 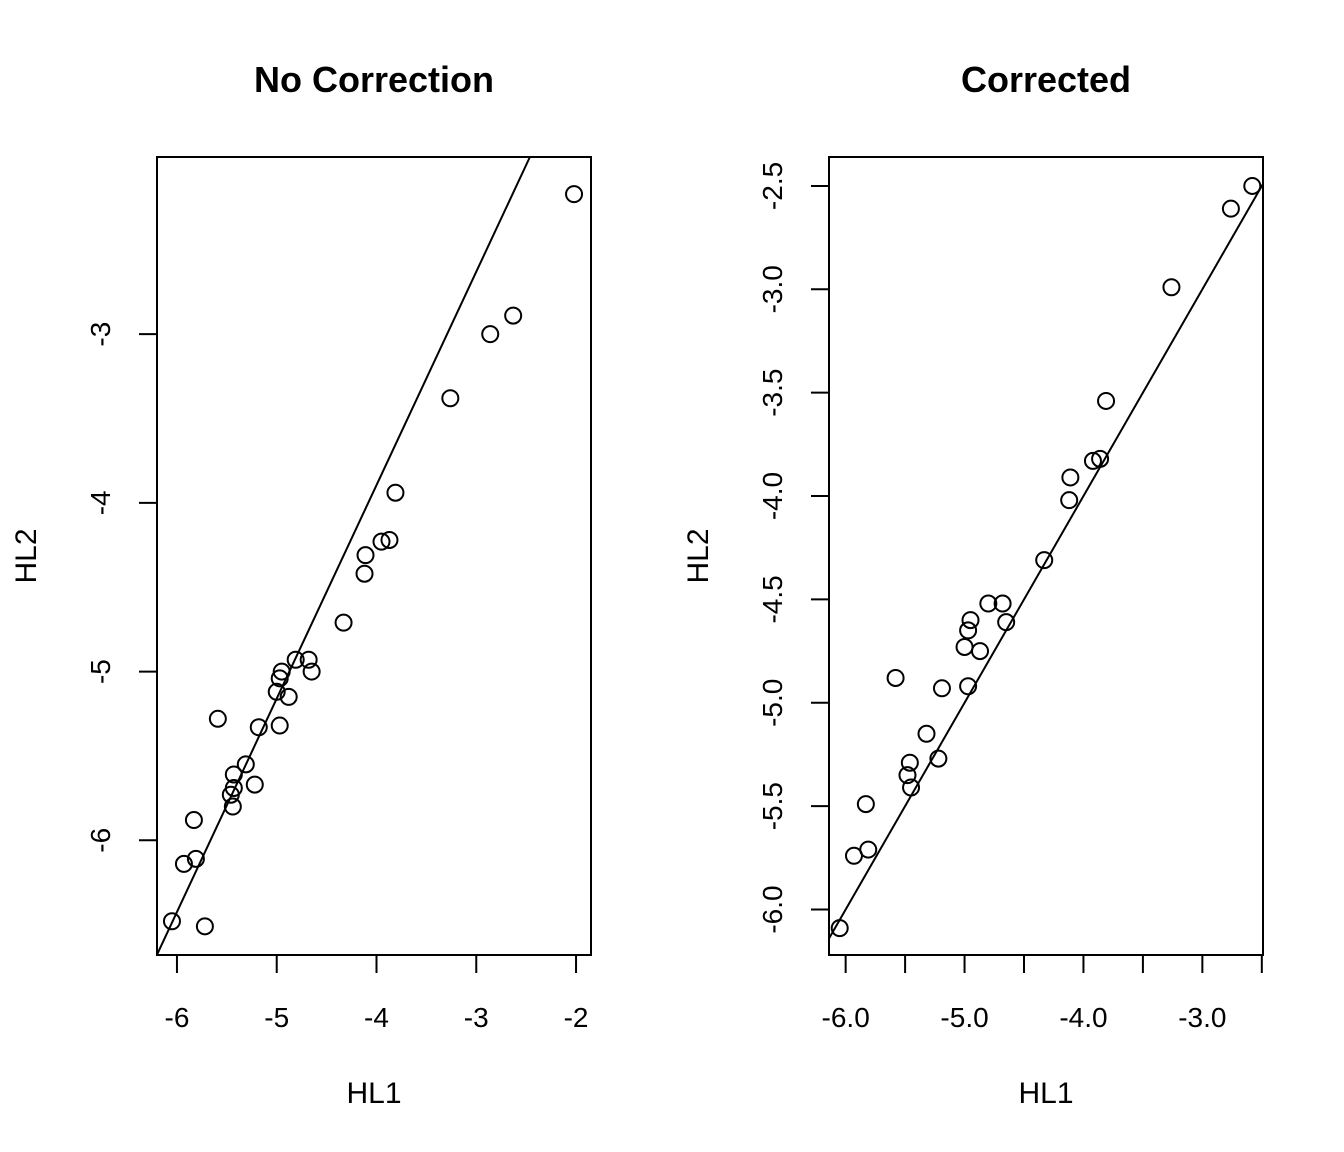 What do you see at coordinates (964, 1017) in the screenshot?
I see `panel2-x-tick-label: -5.0` at bounding box center [964, 1017].